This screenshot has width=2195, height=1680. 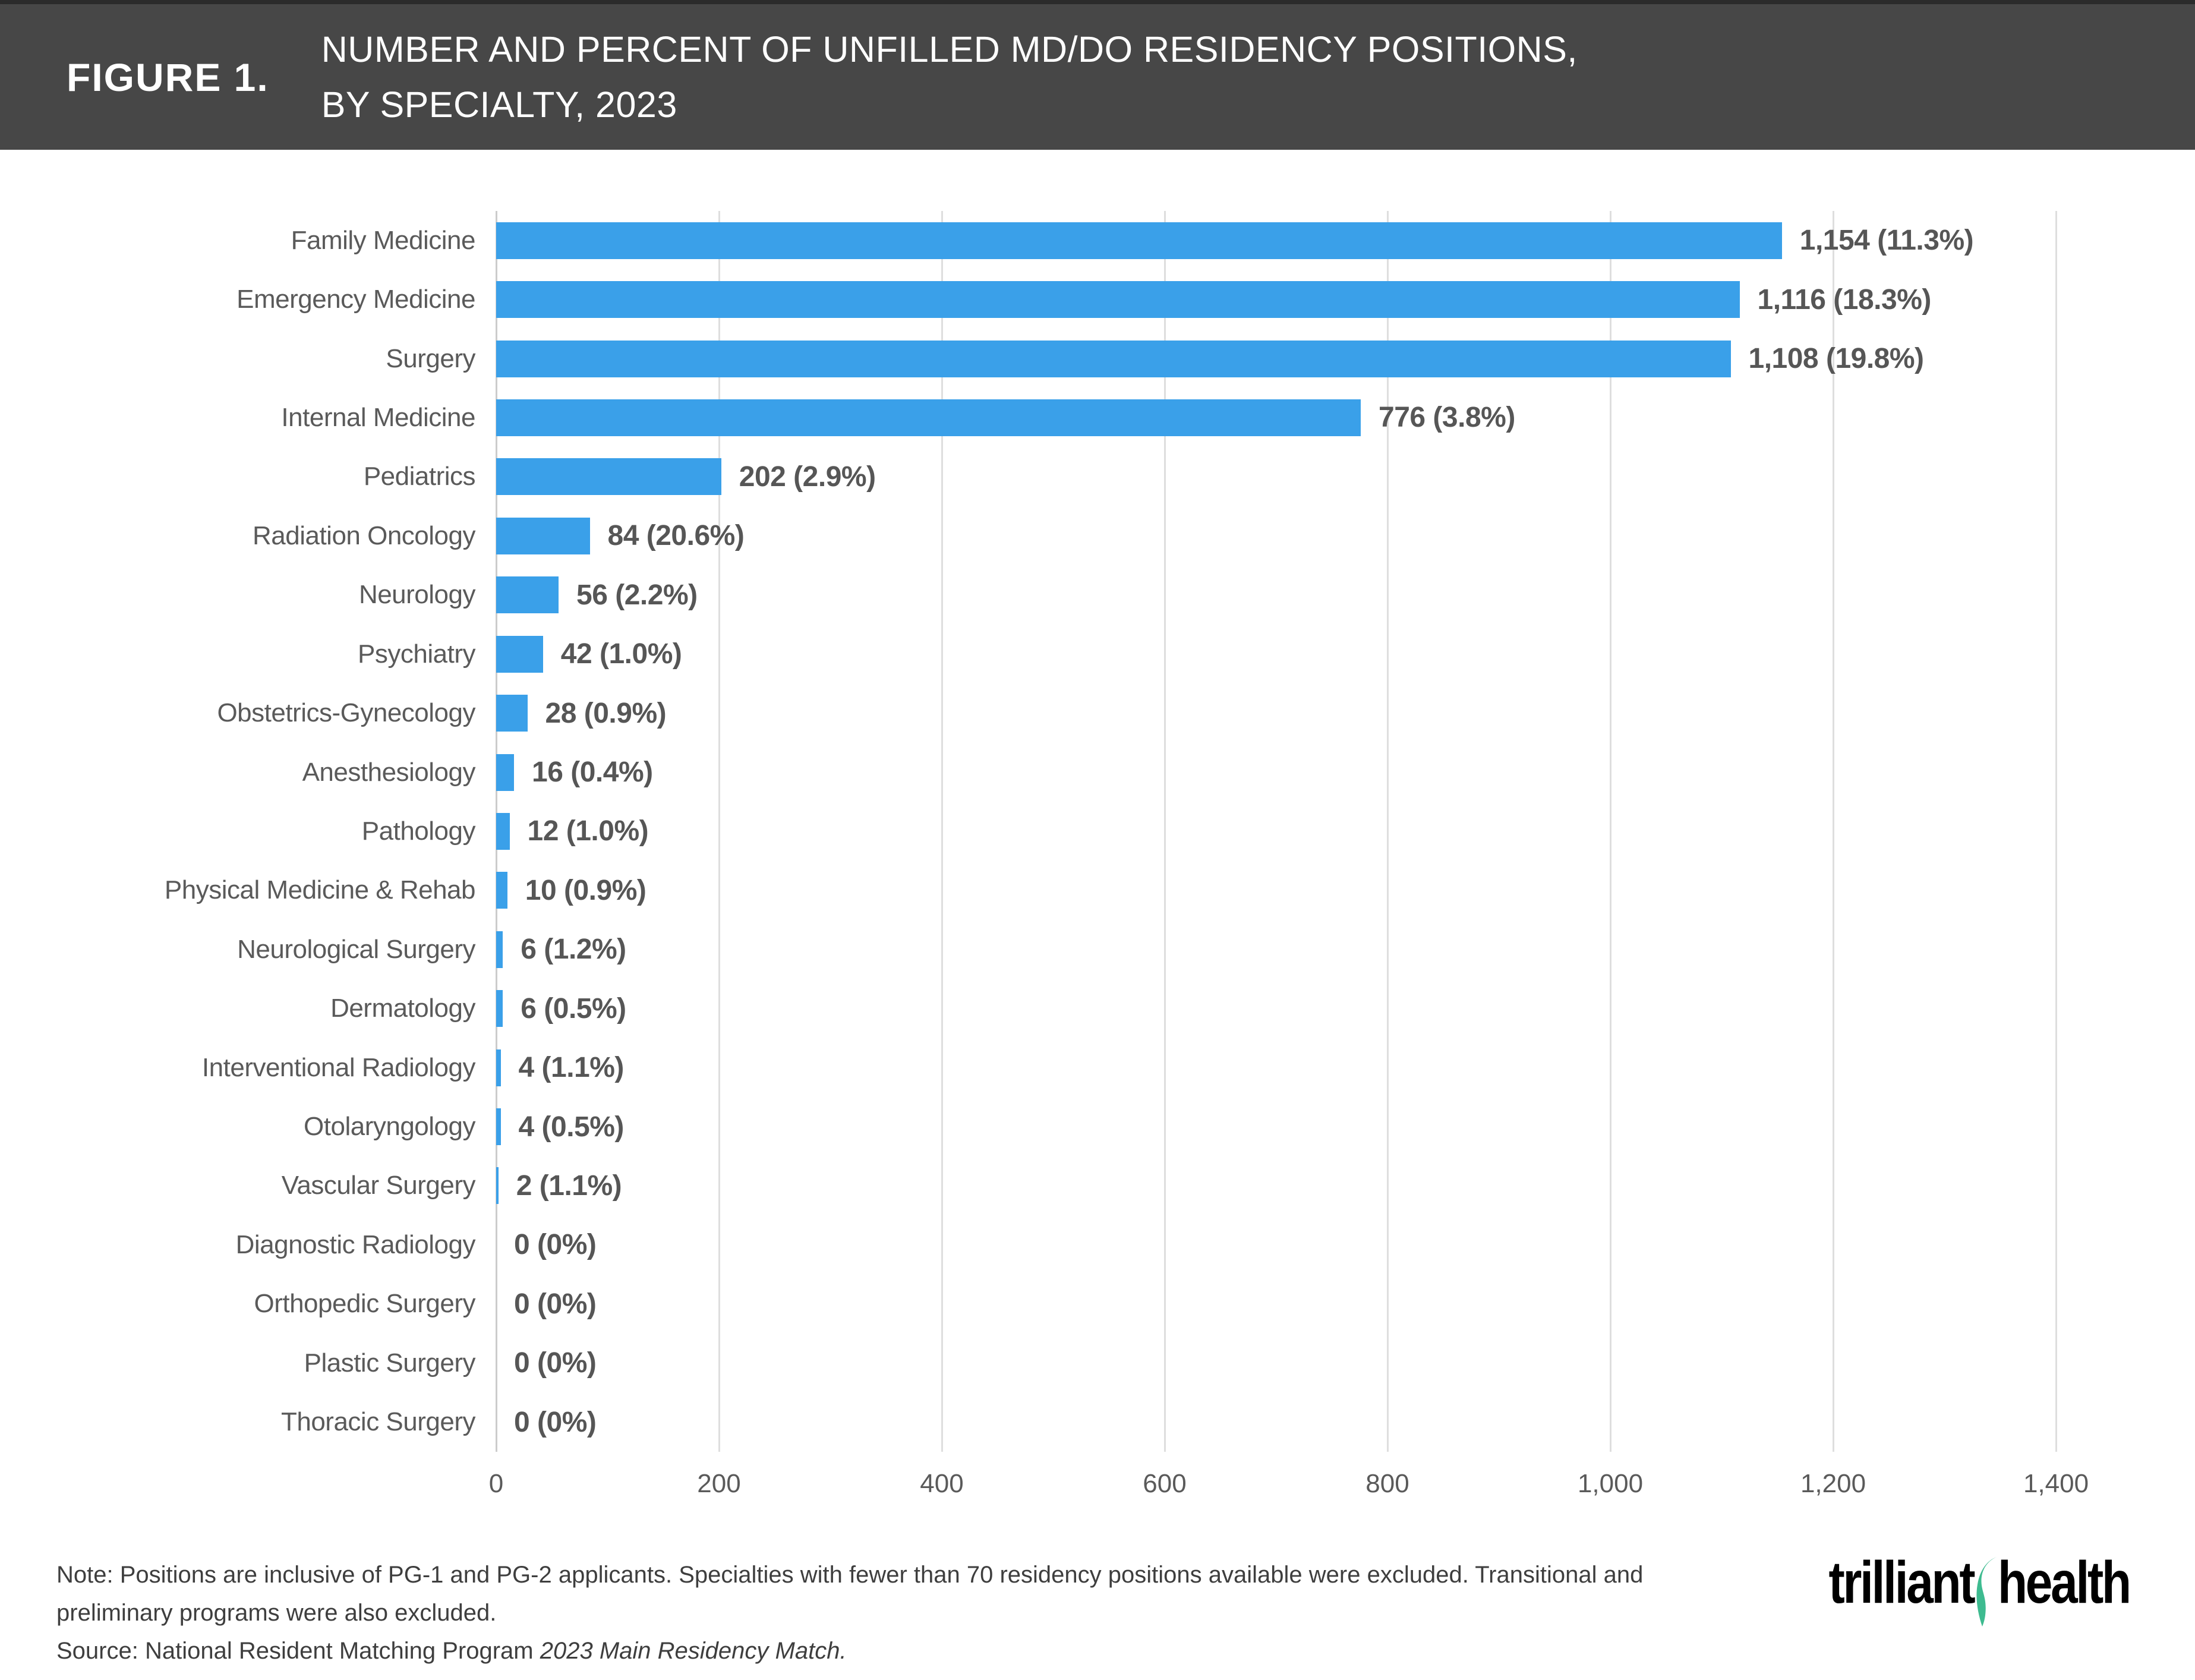 What do you see at coordinates (719, 1483) in the screenshot?
I see `x-tick-label: 200` at bounding box center [719, 1483].